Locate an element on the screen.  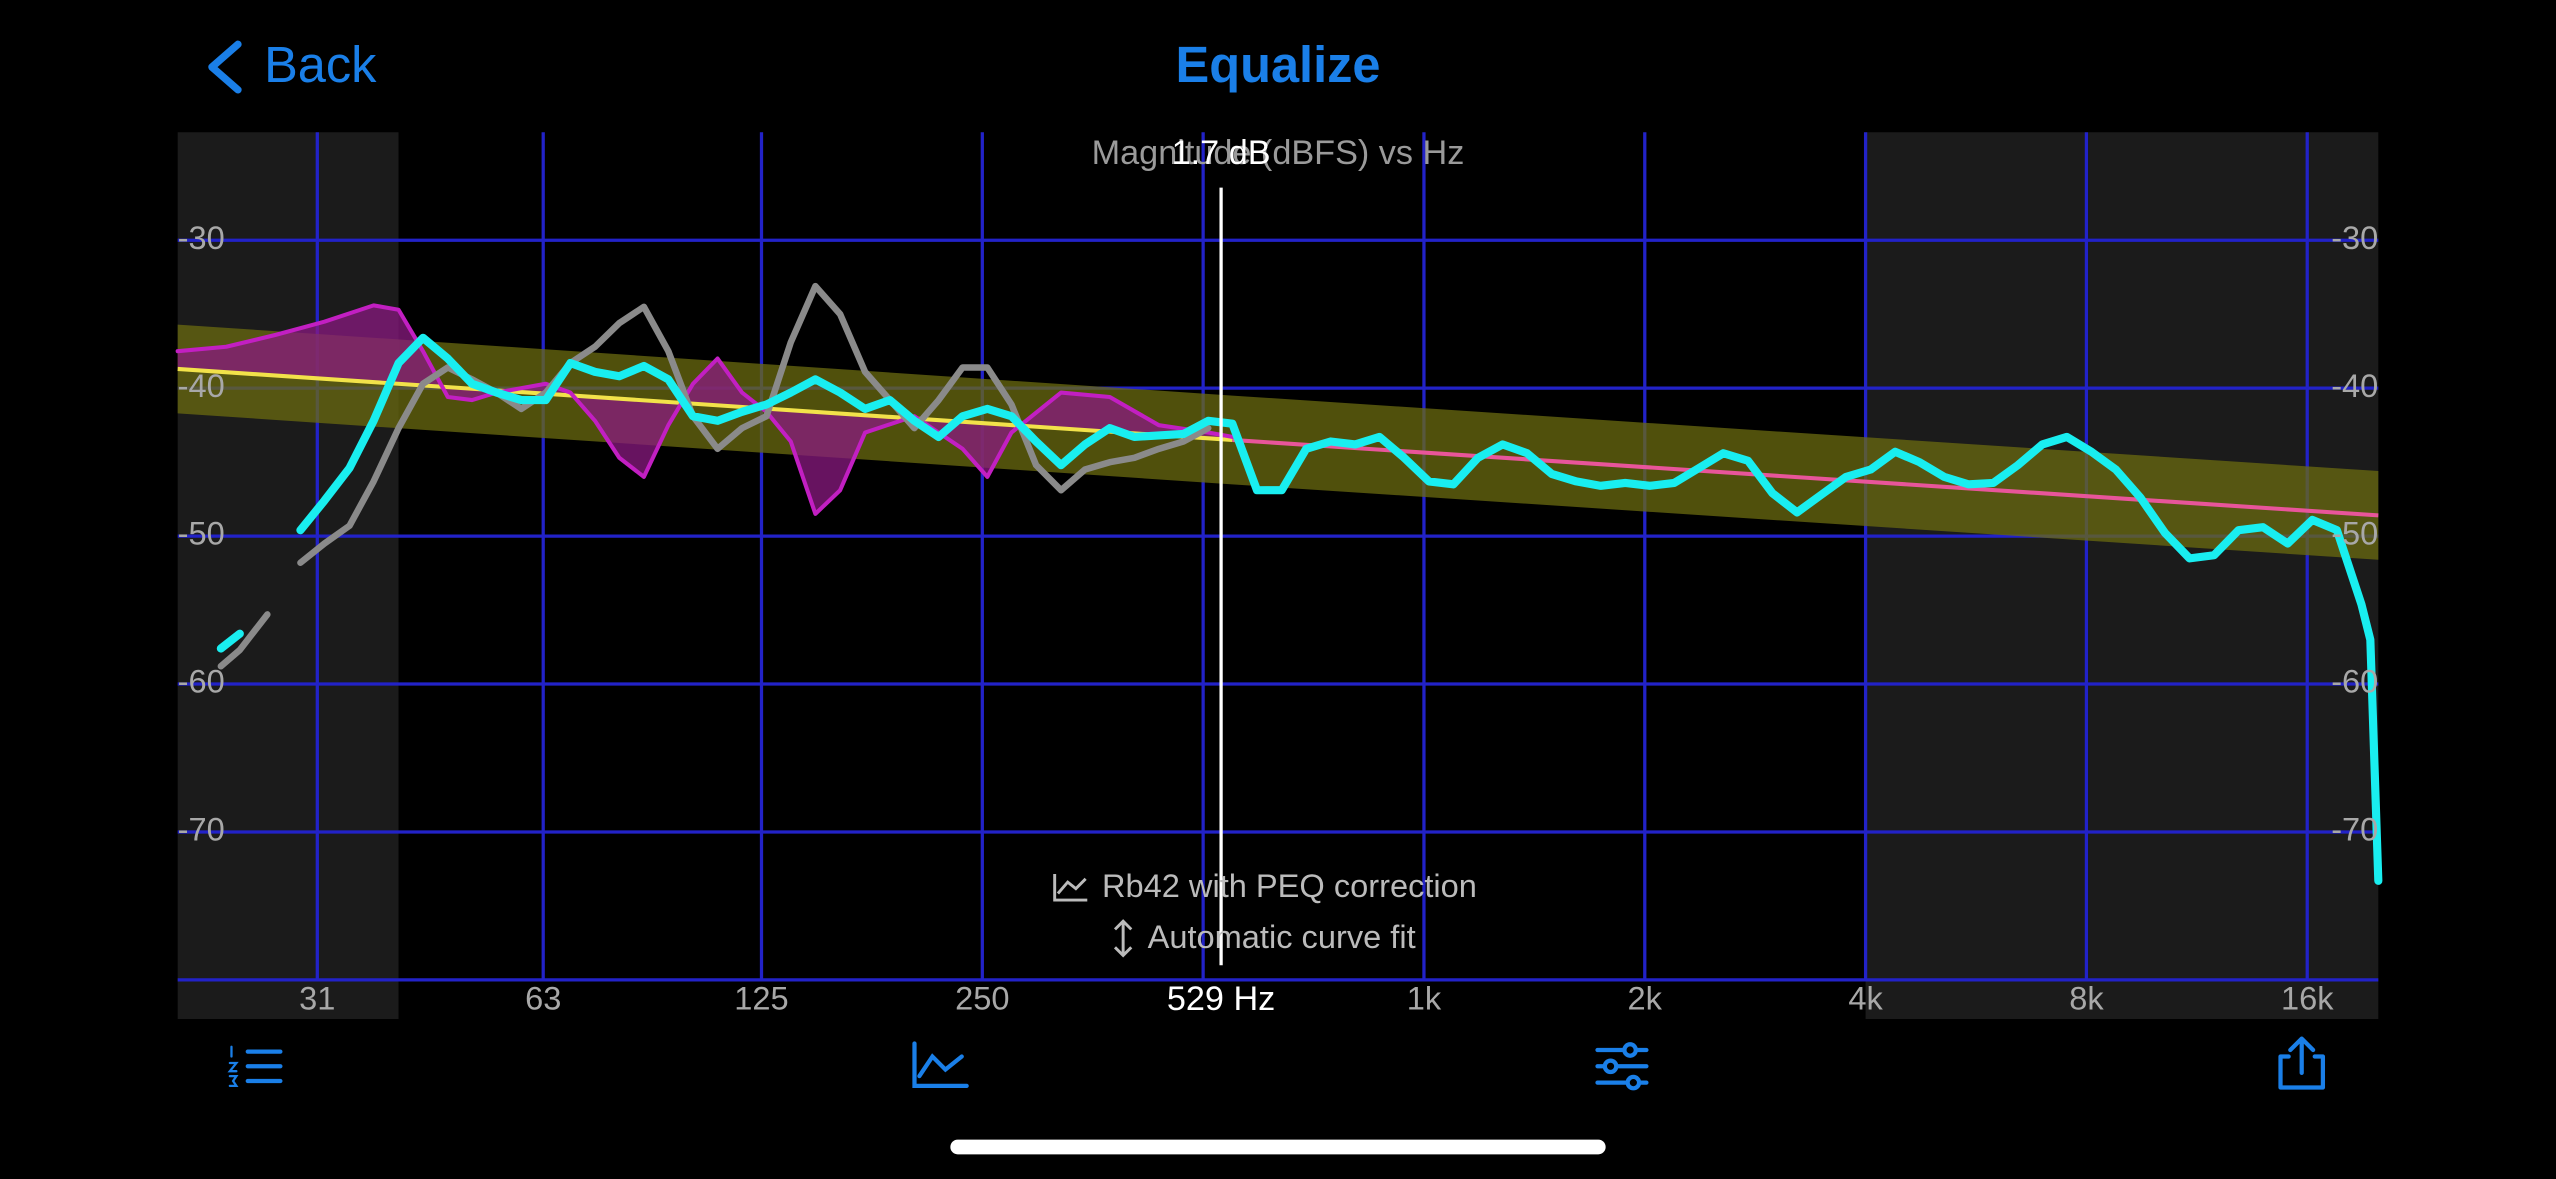
screen-title: Equalize is located at coordinates (1278, 64).